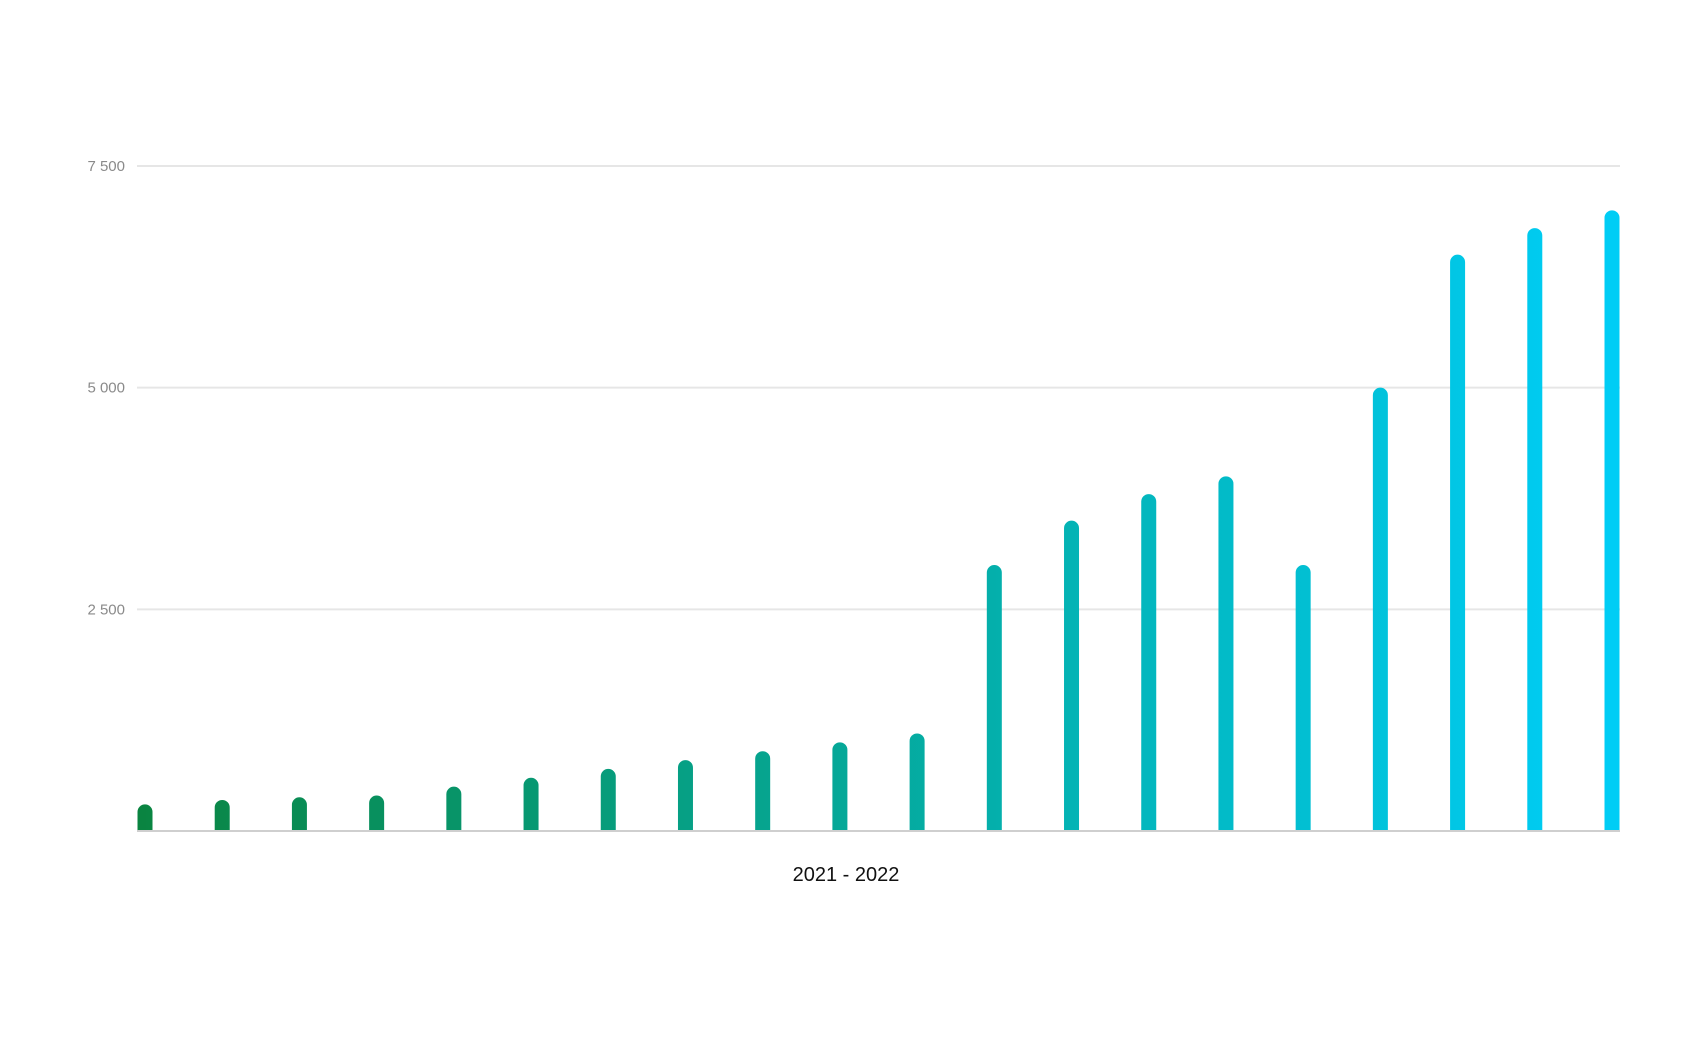 This screenshot has height=1060, width=1686. Describe the element at coordinates (846, 875) in the screenshot. I see `x-axis-label: 2021 - 2022` at that location.